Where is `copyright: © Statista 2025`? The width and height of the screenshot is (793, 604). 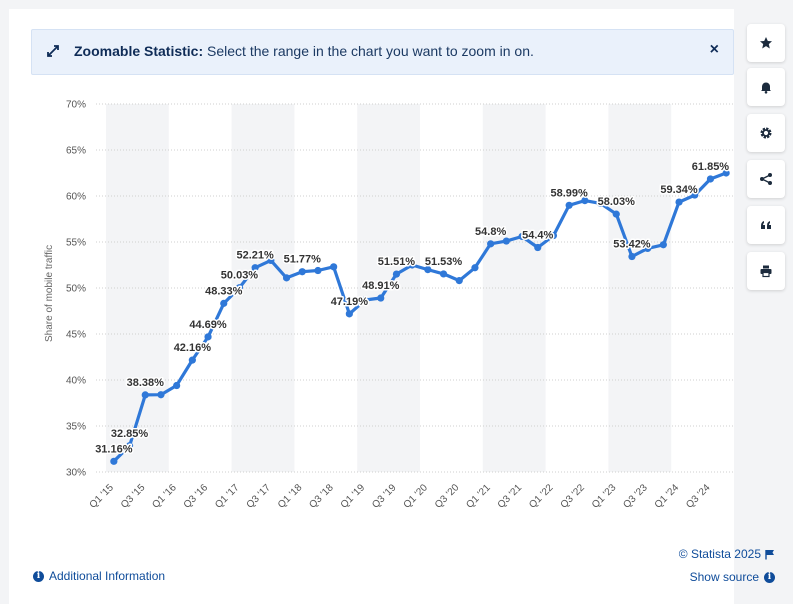
copyright: © Statista 2025 is located at coordinates (727, 554).